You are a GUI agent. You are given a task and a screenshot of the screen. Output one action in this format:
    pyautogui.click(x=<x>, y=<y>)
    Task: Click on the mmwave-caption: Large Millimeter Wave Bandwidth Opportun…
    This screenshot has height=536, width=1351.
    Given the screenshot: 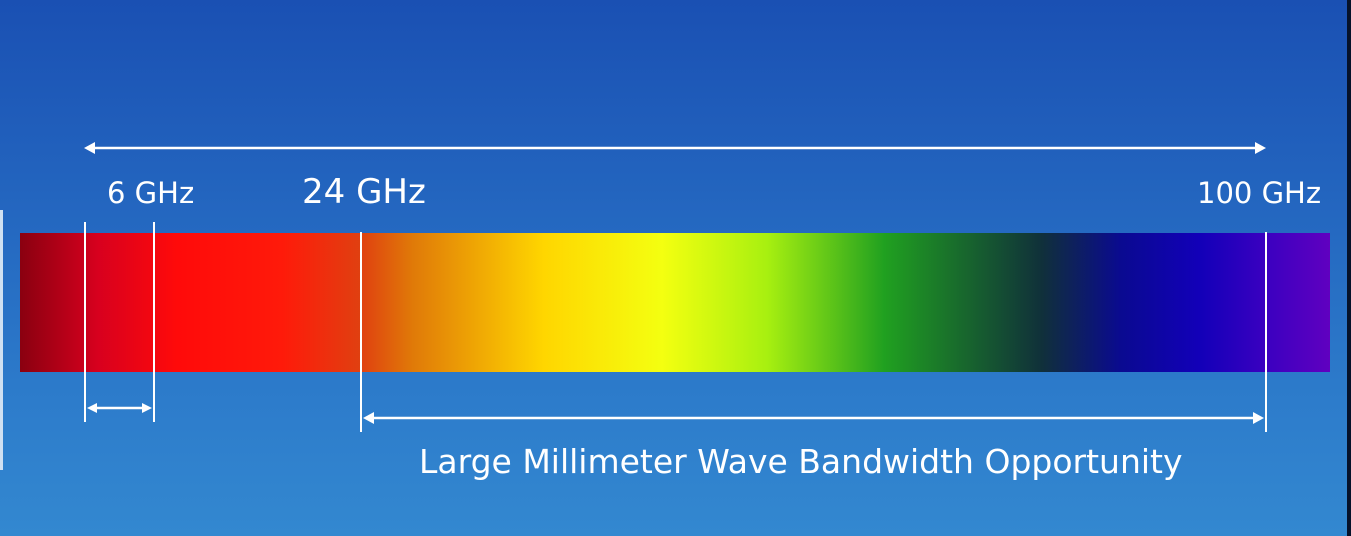 What is the action you would take?
    pyautogui.click(x=801, y=461)
    